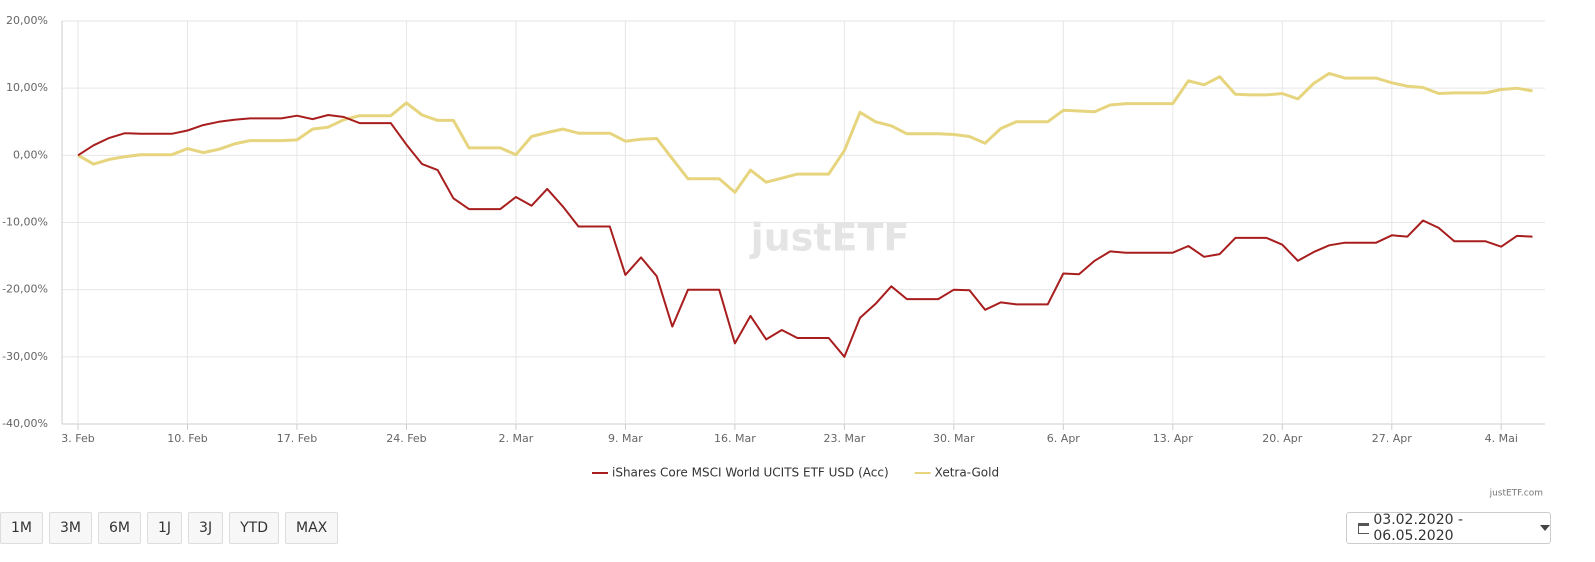  Describe the element at coordinates (1516, 494) in the screenshot. I see `credit: justETF.com` at that location.